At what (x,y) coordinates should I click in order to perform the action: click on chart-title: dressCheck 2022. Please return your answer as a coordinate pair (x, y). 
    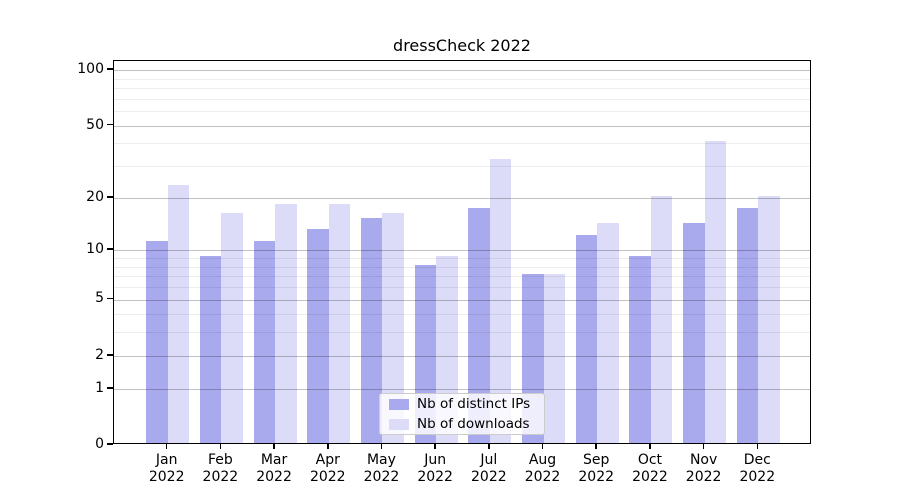
    Looking at the image, I should click on (462, 45).